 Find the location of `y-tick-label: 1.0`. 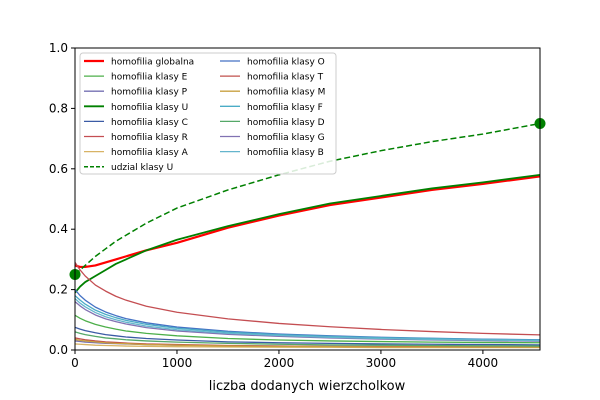

y-tick-label: 1.0 is located at coordinates (58, 48).